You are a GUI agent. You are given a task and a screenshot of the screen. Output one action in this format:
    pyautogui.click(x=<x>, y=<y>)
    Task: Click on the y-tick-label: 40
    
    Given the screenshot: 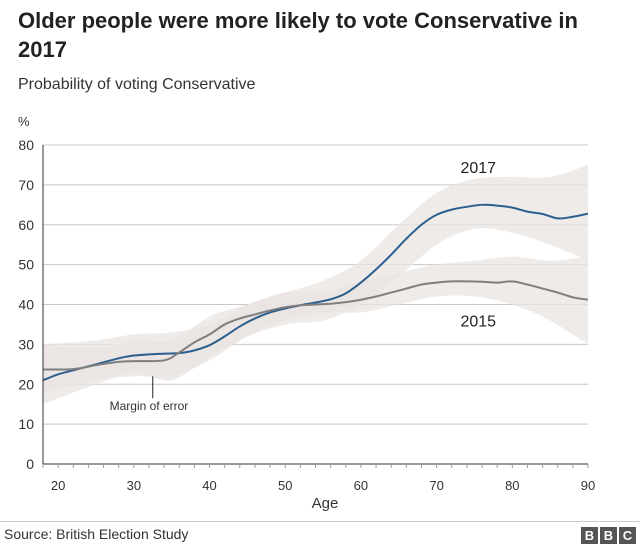 What is the action you would take?
    pyautogui.click(x=26, y=305)
    